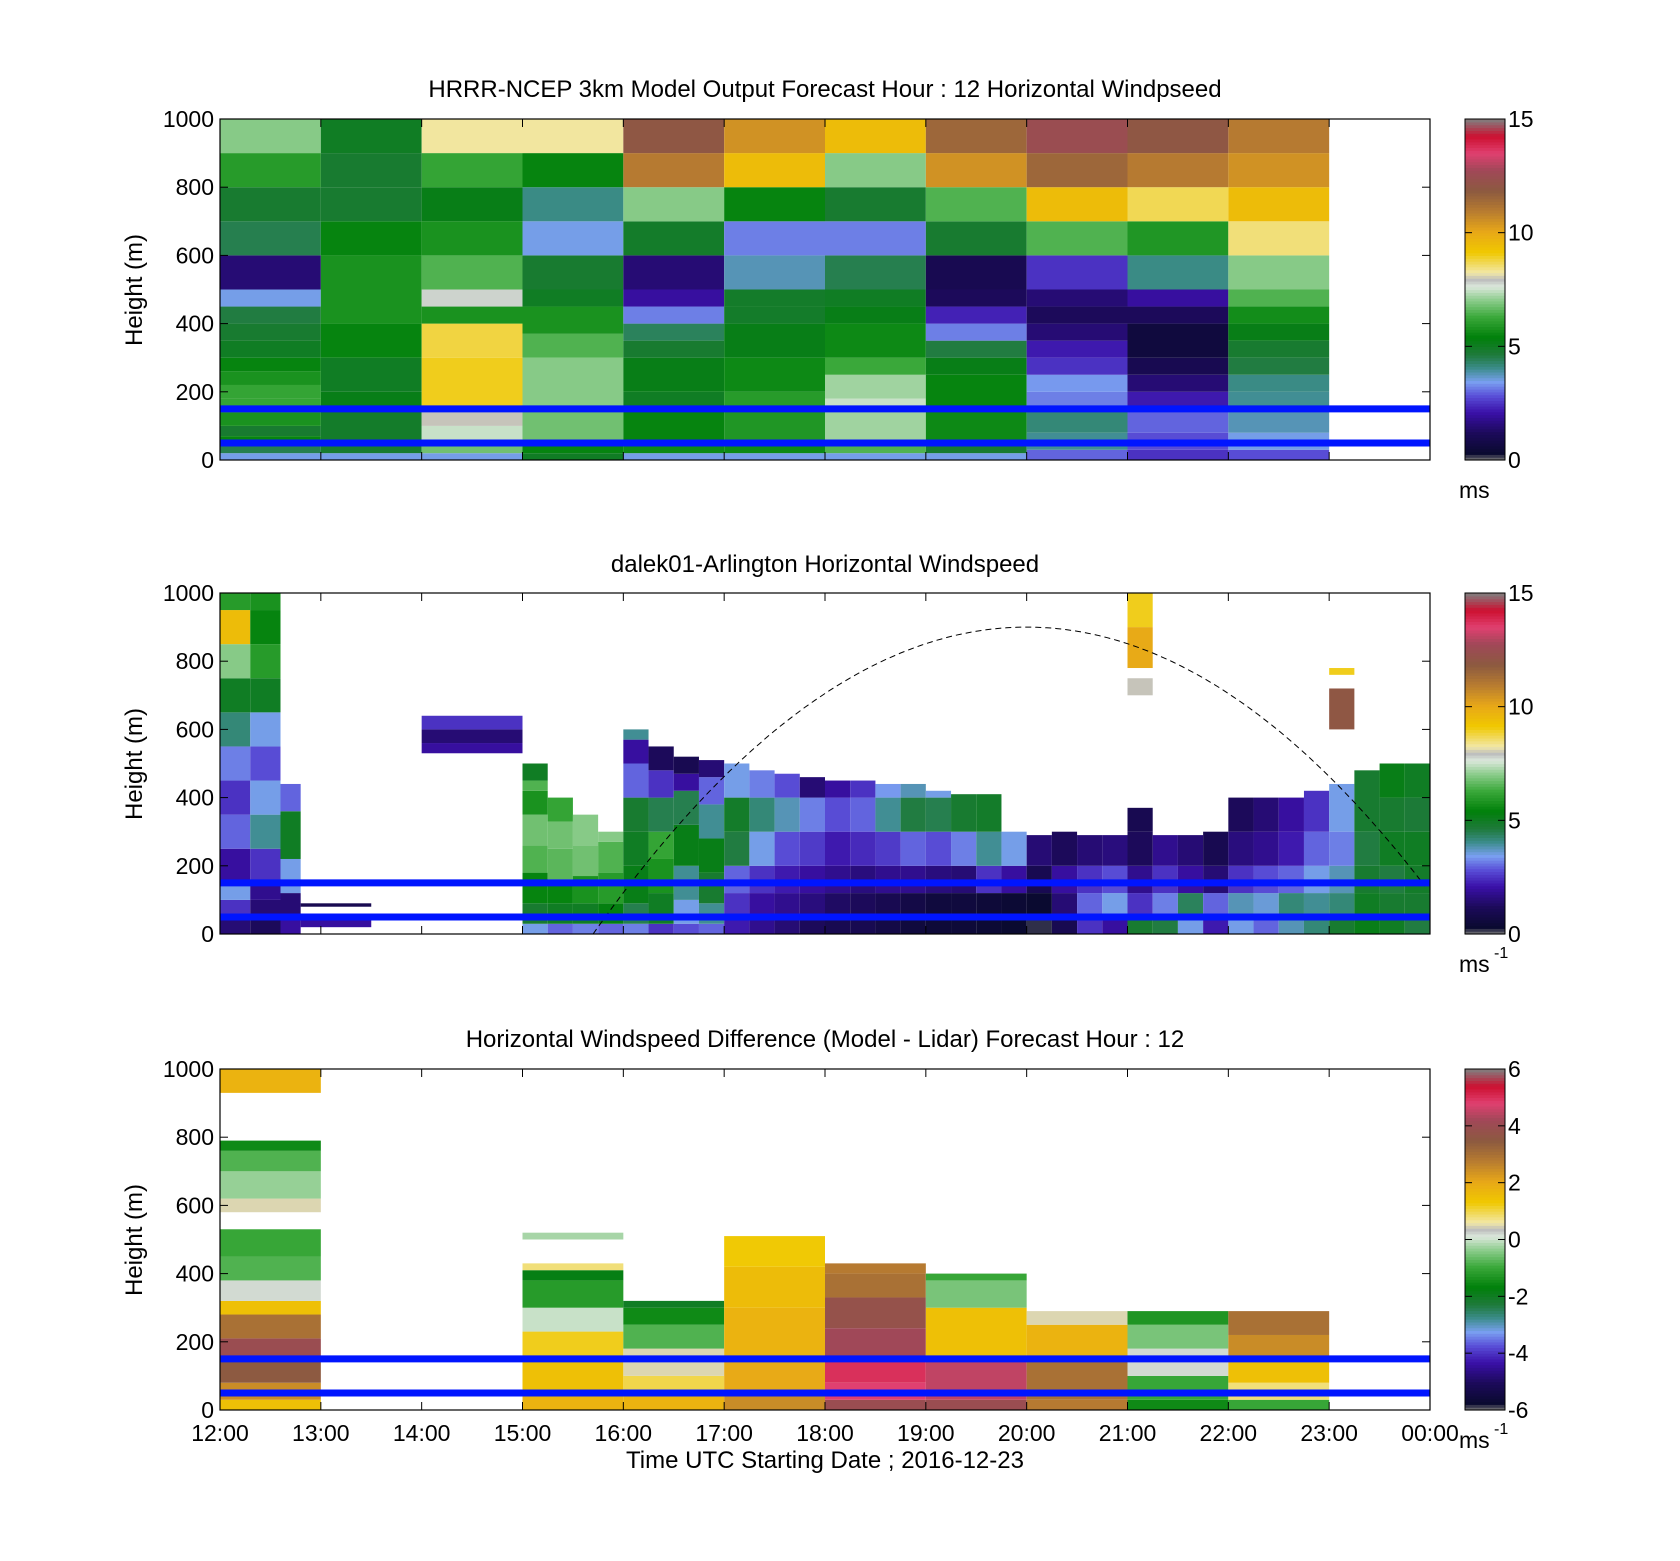  I want to click on x-tick-label: 14:00, so click(422, 1433).